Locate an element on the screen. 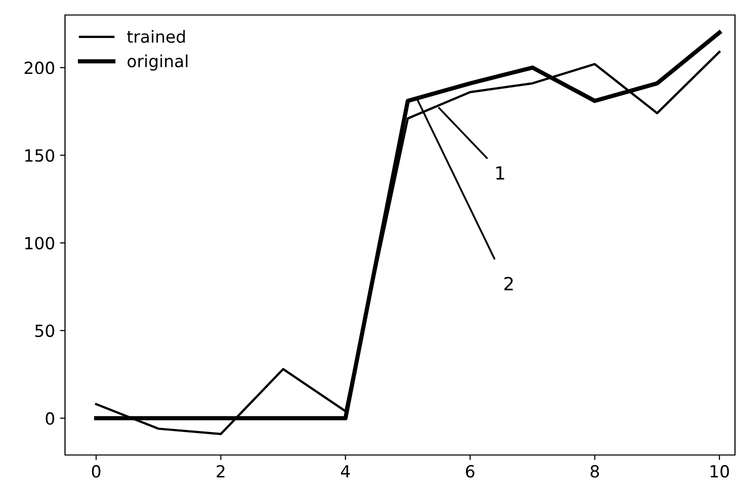 The height and width of the screenshot is (491, 740). legend-label: trained is located at coordinates (156, 36).